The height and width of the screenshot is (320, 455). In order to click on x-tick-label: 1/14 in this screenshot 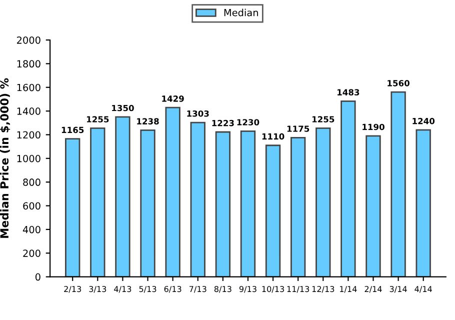, I will do `click(348, 289)`.